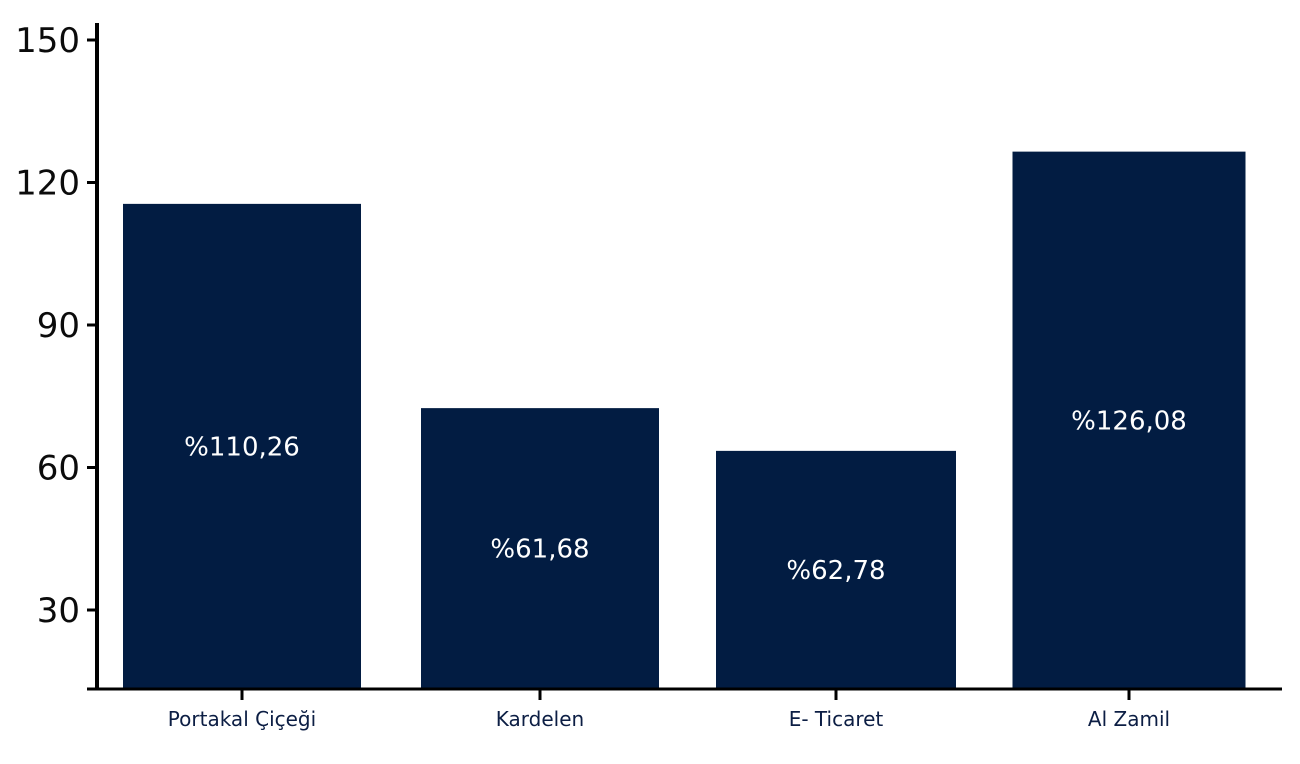  I want to click on data-label-0: %110,26, so click(242, 447).